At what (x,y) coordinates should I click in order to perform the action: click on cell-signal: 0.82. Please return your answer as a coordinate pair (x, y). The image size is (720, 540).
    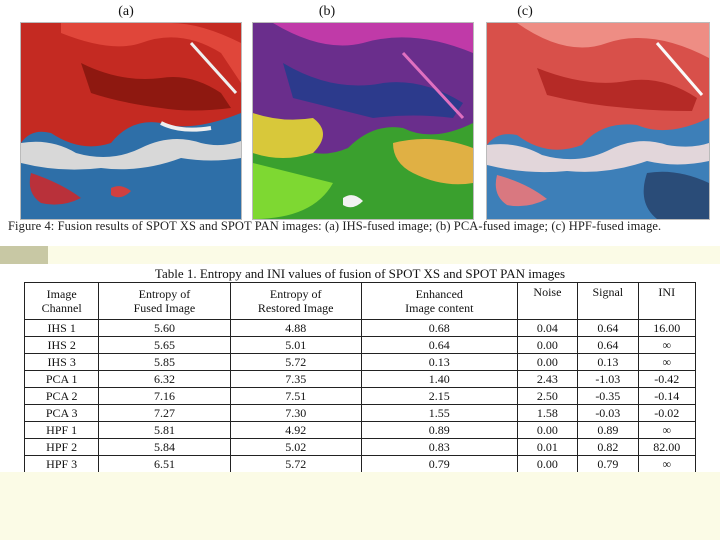
    Looking at the image, I should click on (608, 447).